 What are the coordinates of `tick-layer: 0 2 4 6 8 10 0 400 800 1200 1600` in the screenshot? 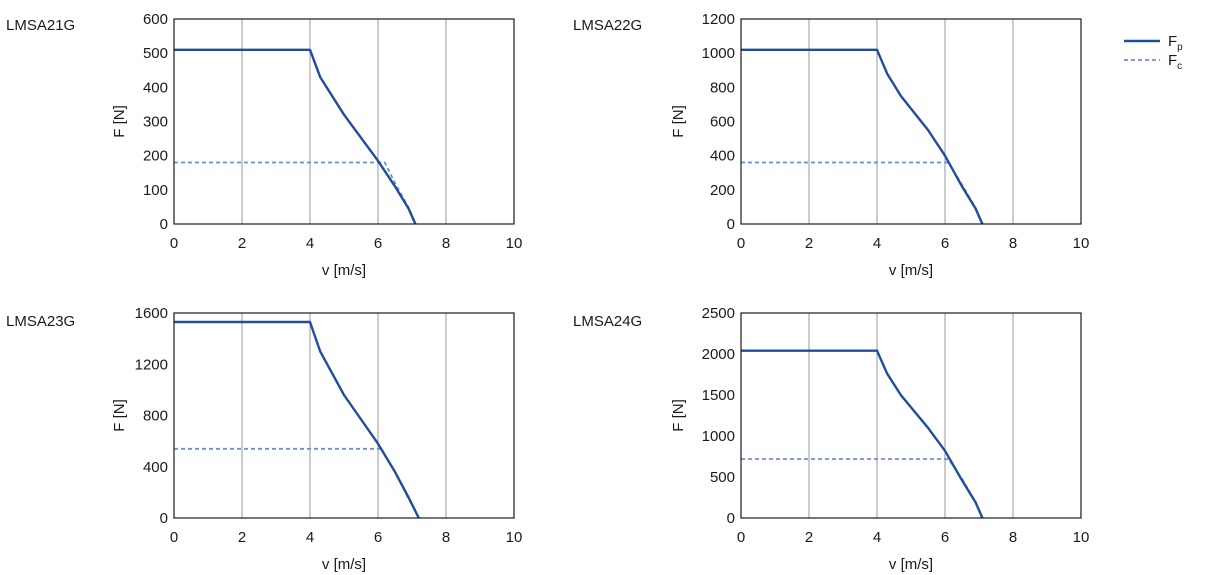 It's located at (329, 425).